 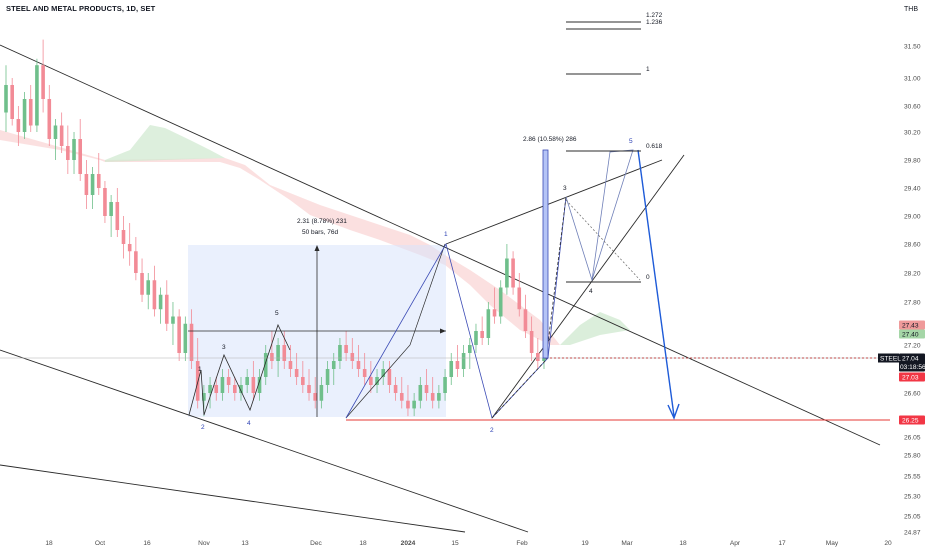 What do you see at coordinates (910, 358) in the screenshot?
I see `price-tag-value: 27.04` at bounding box center [910, 358].